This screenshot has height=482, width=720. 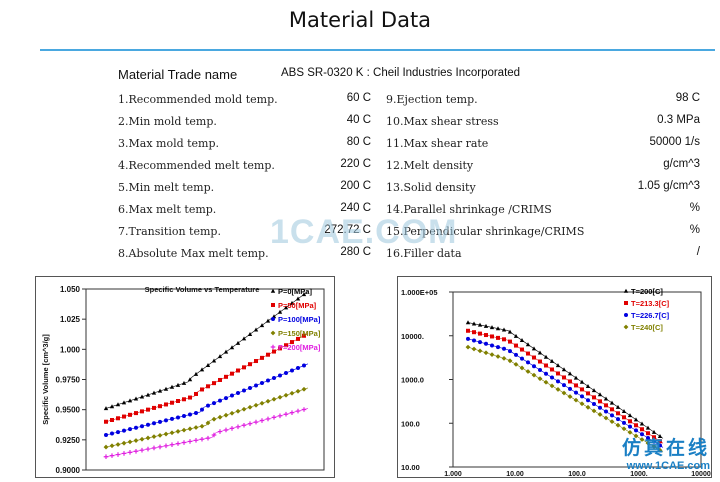 What do you see at coordinates (410, 423) in the screenshot?
I see `viscosity-y-tick-label: 100.0` at bounding box center [410, 423].